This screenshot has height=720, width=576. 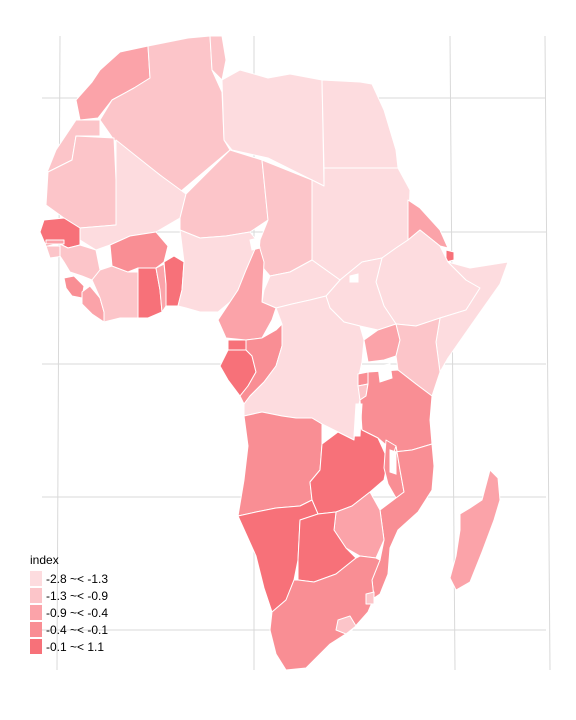 What do you see at coordinates (475, 530) in the screenshot?
I see `country-madagascar` at bounding box center [475, 530].